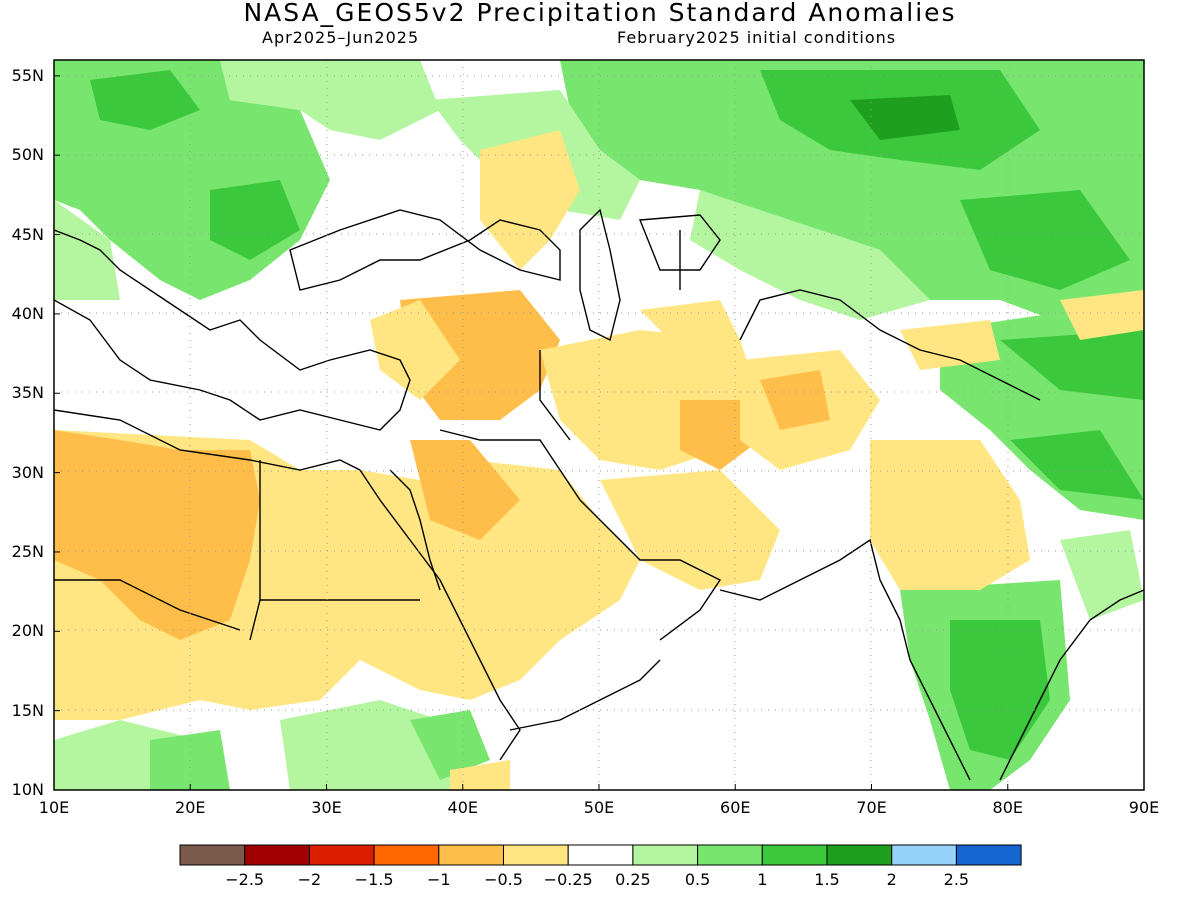  I want to click on lon-label: 40E, so click(462, 807).